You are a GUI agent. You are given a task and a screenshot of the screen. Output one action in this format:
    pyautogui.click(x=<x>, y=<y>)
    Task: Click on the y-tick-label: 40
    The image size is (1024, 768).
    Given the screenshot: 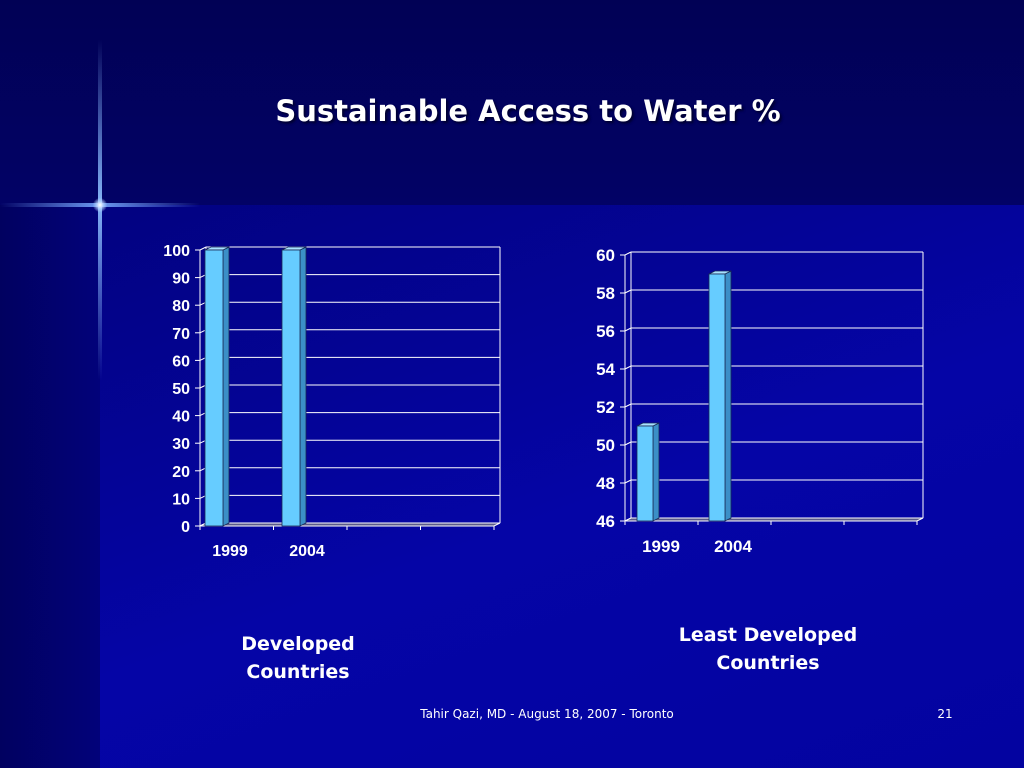 What is the action you would take?
    pyautogui.click(x=181, y=417)
    